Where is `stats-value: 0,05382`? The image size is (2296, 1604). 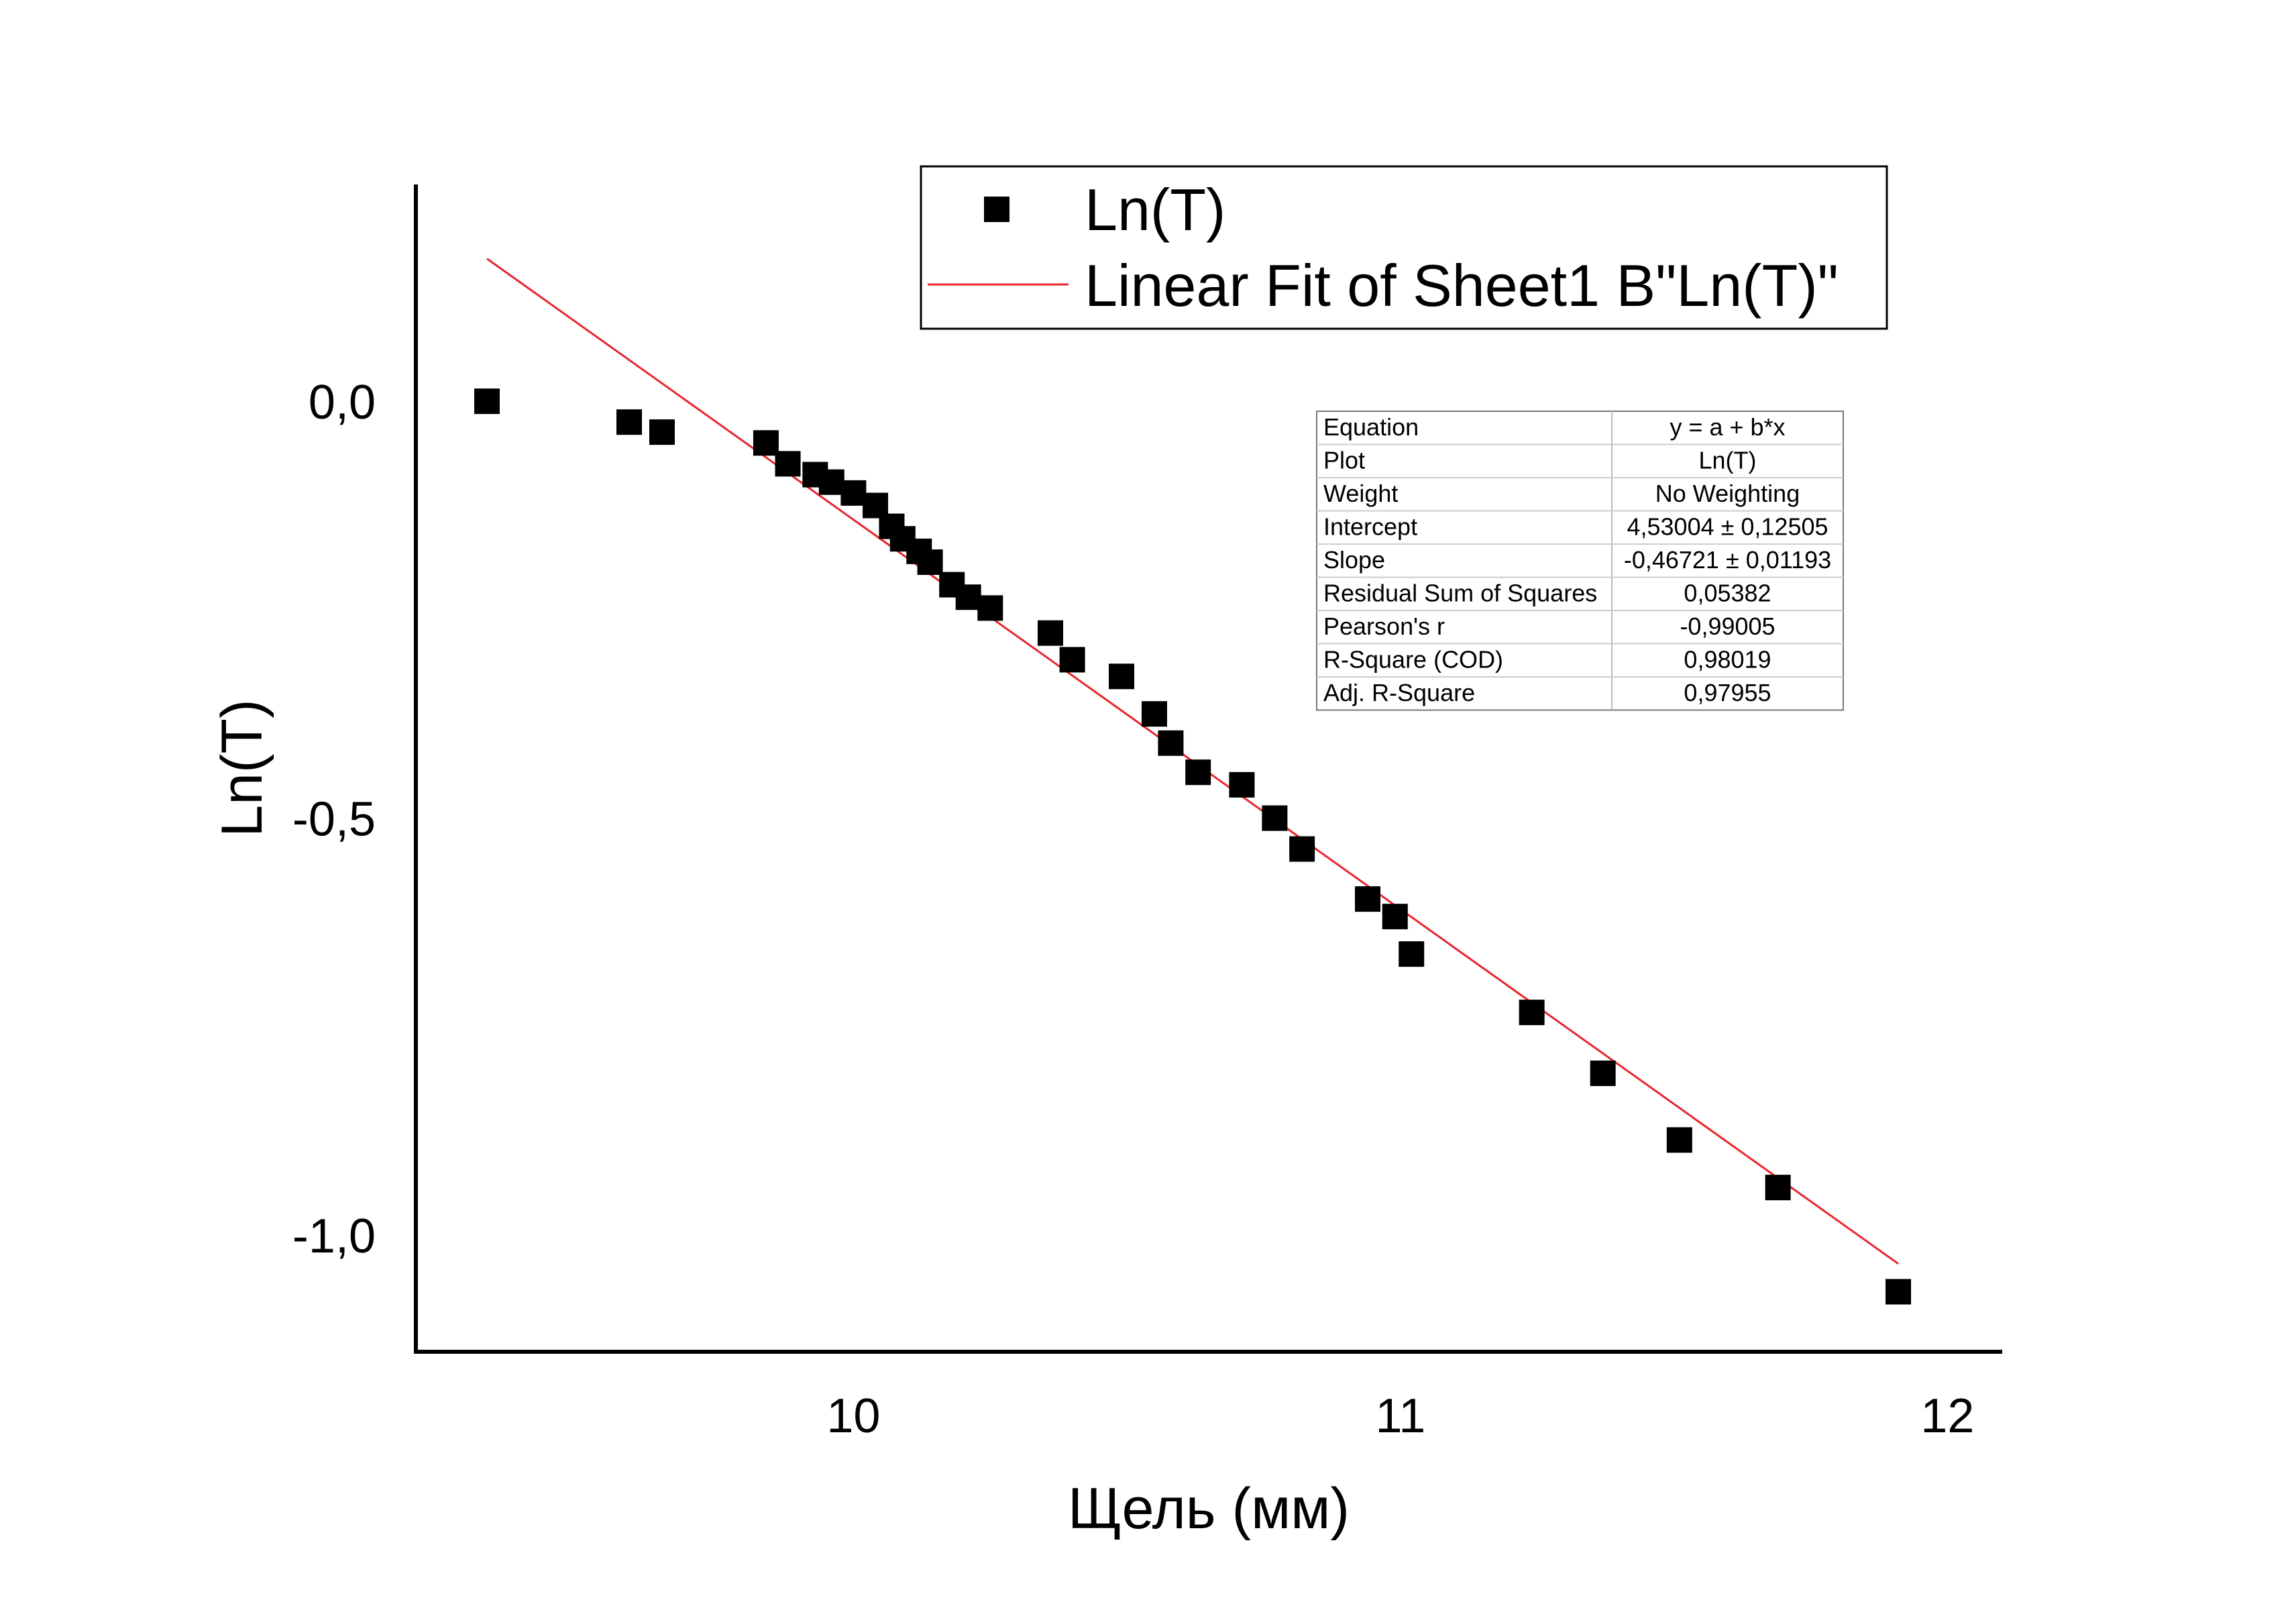 stats-value: 0,05382 is located at coordinates (1727, 593).